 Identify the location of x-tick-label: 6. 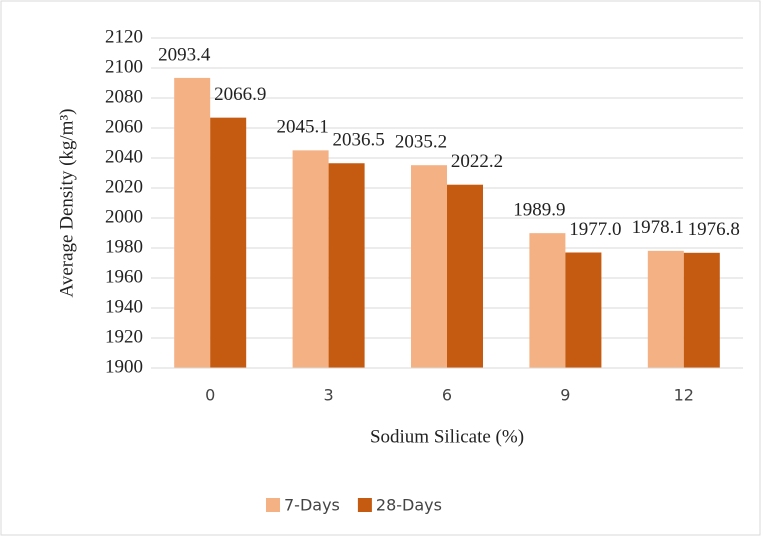
(447, 395).